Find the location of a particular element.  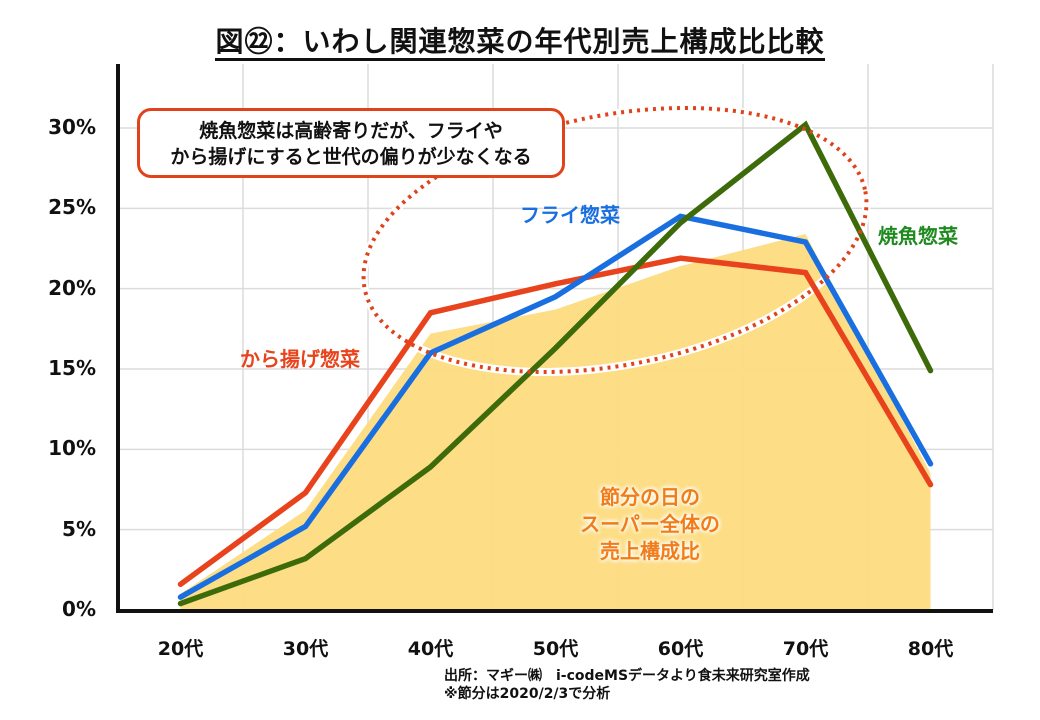

y-tick-label: 0% is located at coordinates (79, 609).